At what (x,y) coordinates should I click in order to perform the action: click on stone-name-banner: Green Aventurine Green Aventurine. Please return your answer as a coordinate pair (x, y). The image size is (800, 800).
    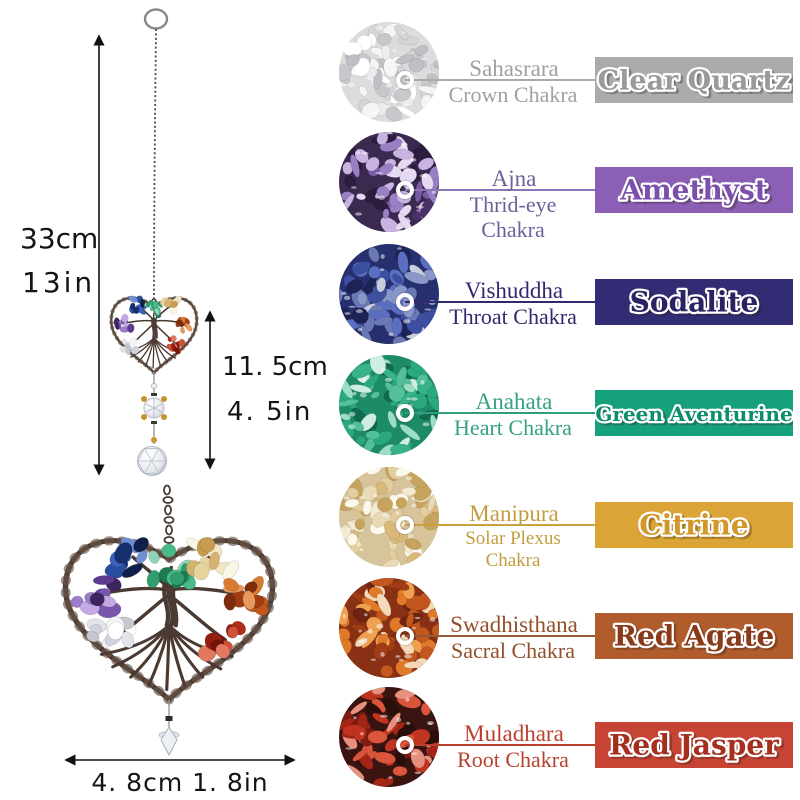
    Looking at the image, I should click on (695, 413).